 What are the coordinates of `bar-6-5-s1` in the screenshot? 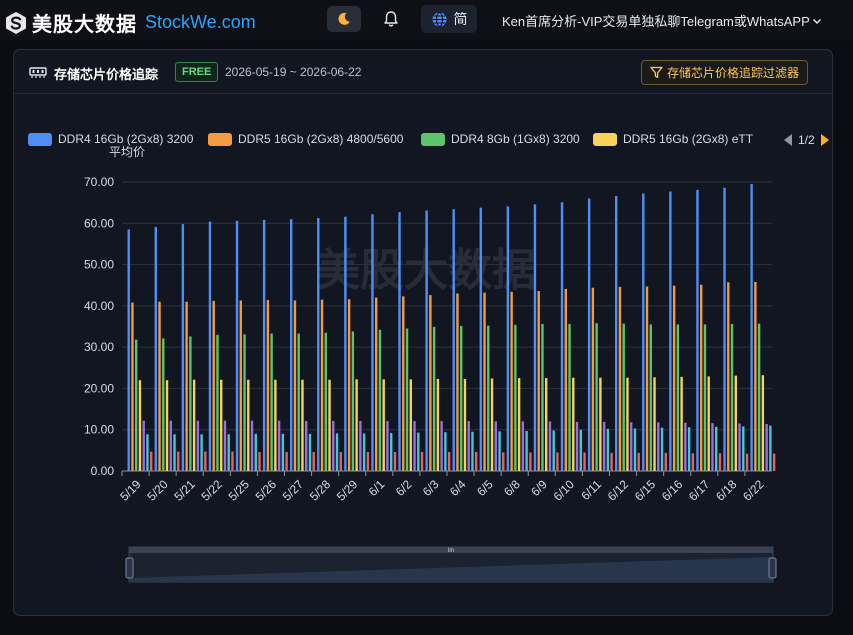 It's located at (484, 381).